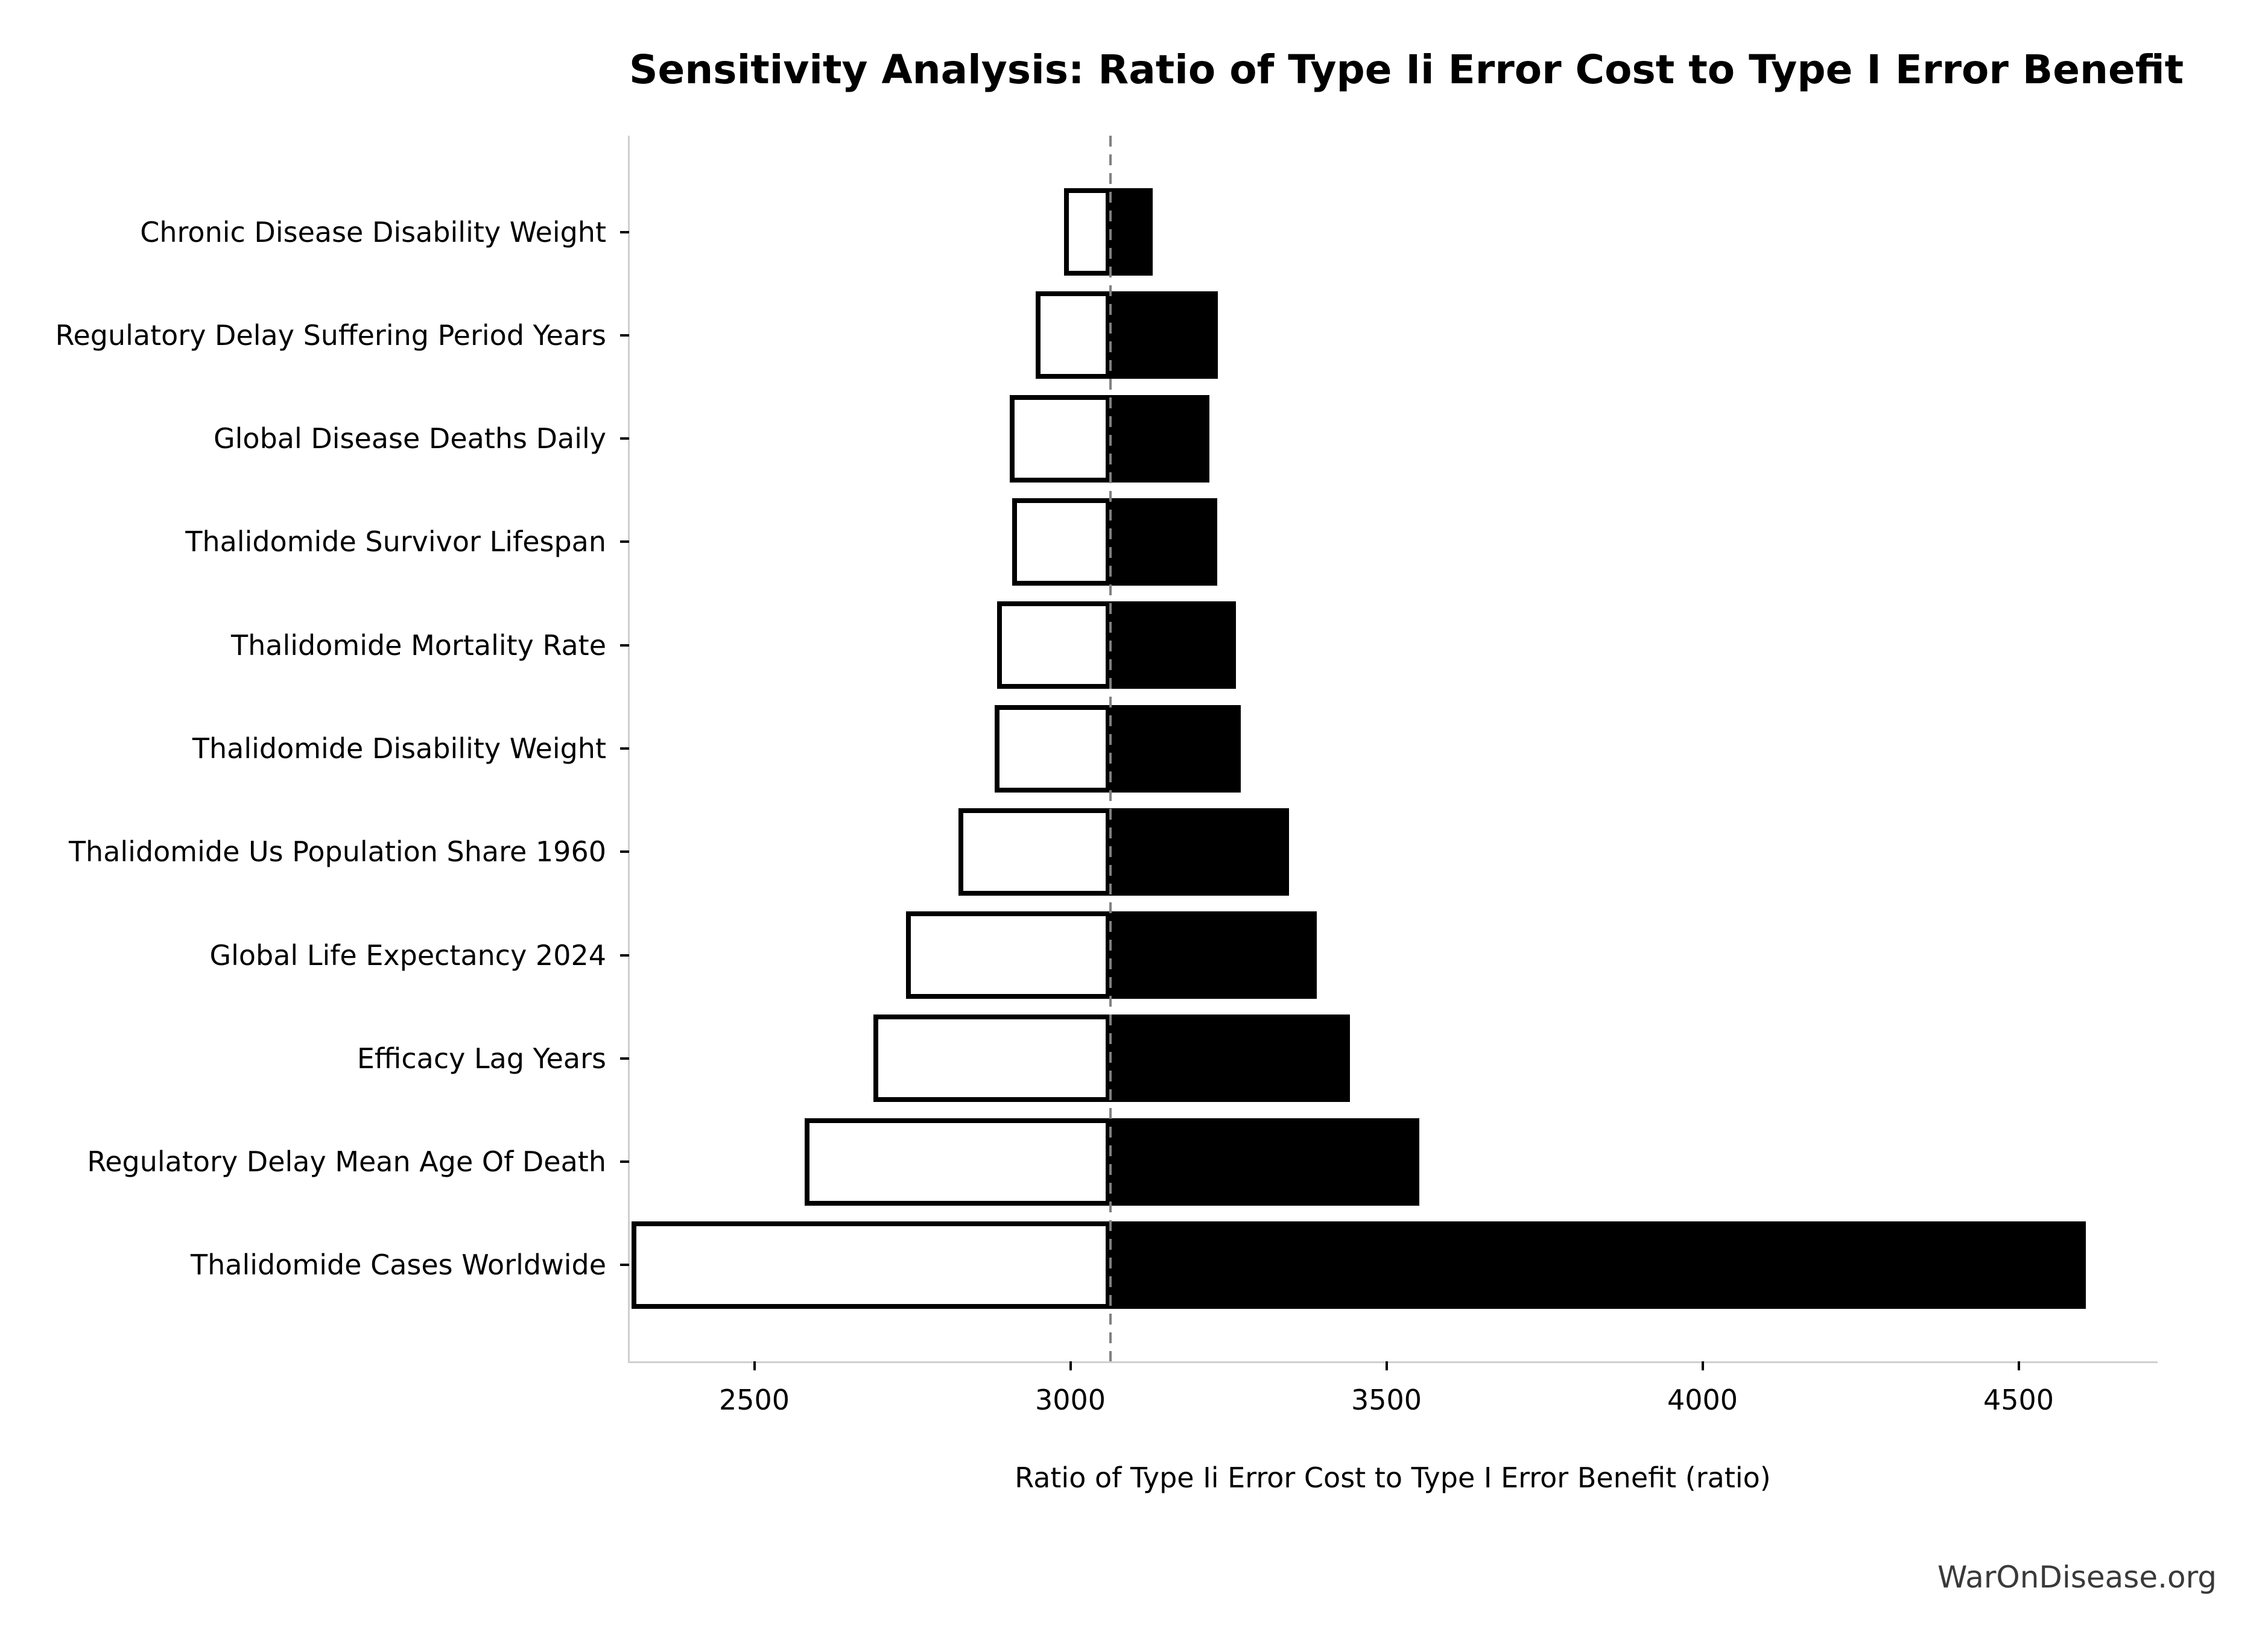 The height and width of the screenshot is (1646, 2268). What do you see at coordinates (399, 748) in the screenshot?
I see `y-tick-label-thalidomide-disability-weight: Thalidomide Disability Weight` at bounding box center [399, 748].